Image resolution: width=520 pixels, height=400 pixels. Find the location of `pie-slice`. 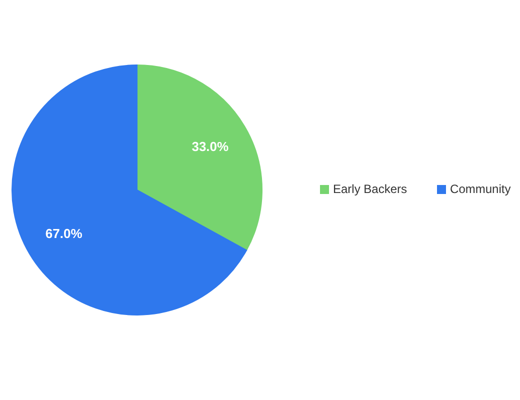

pie-slice is located at coordinates (199, 157).